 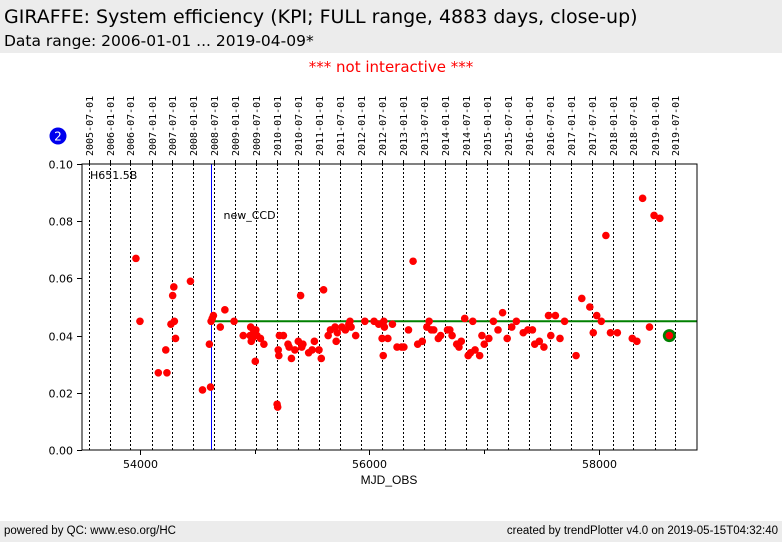 I want to click on date-label: 2019-07-01, so click(x=676, y=126).